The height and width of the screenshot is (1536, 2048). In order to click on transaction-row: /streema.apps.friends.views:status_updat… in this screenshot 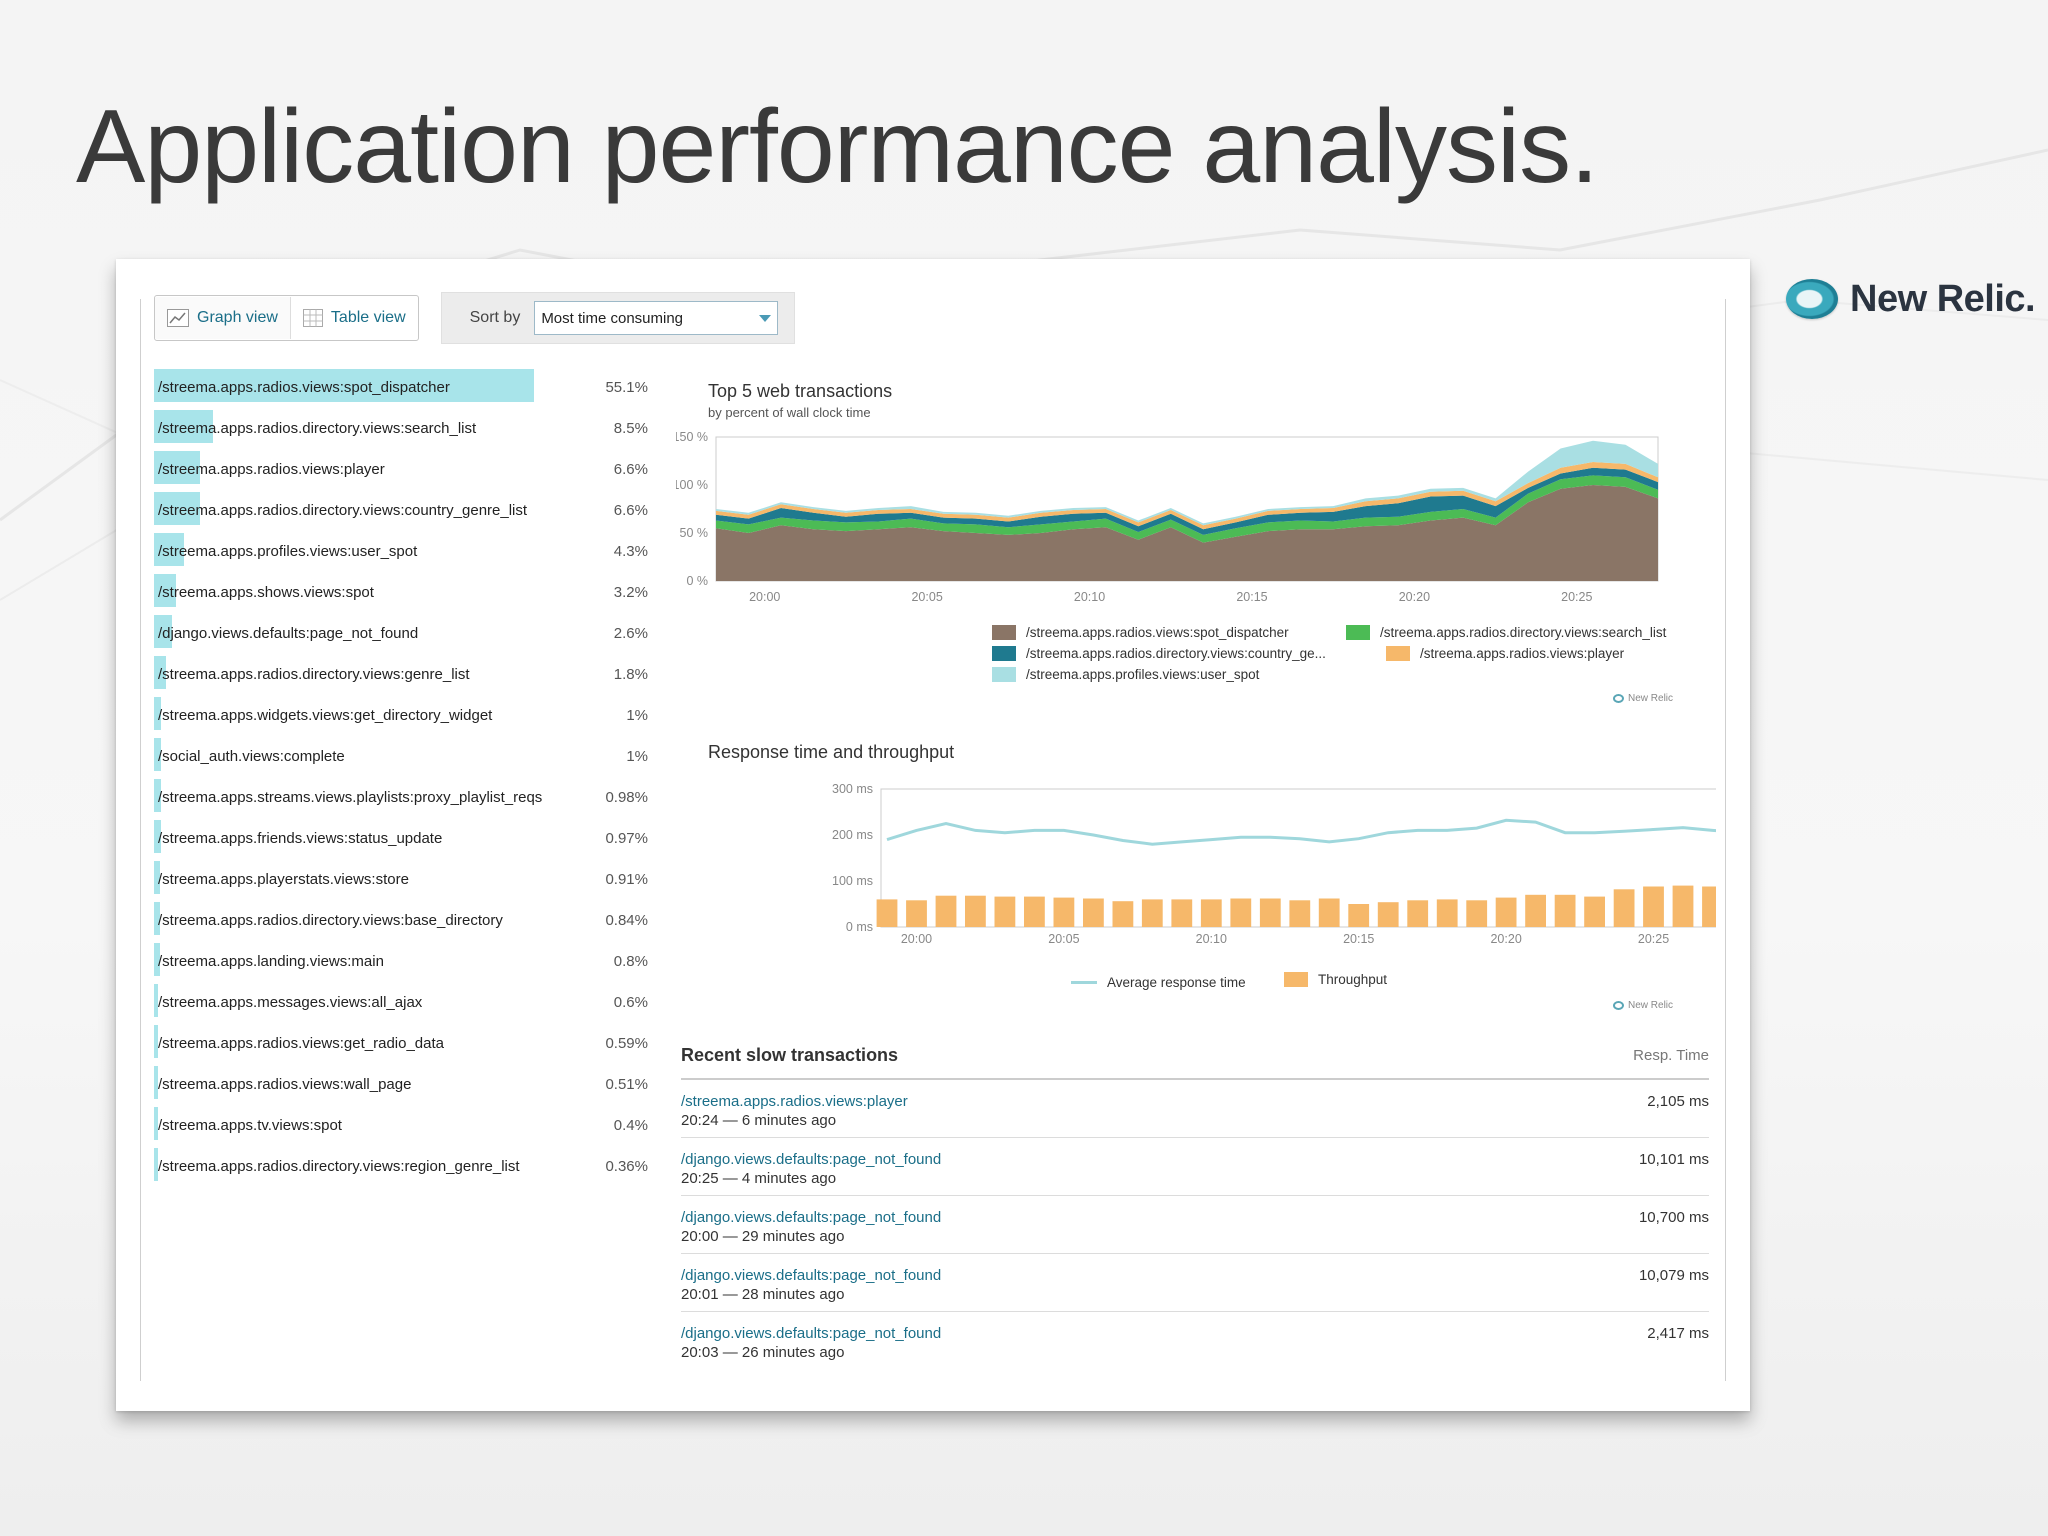, I will do `click(401, 838)`.